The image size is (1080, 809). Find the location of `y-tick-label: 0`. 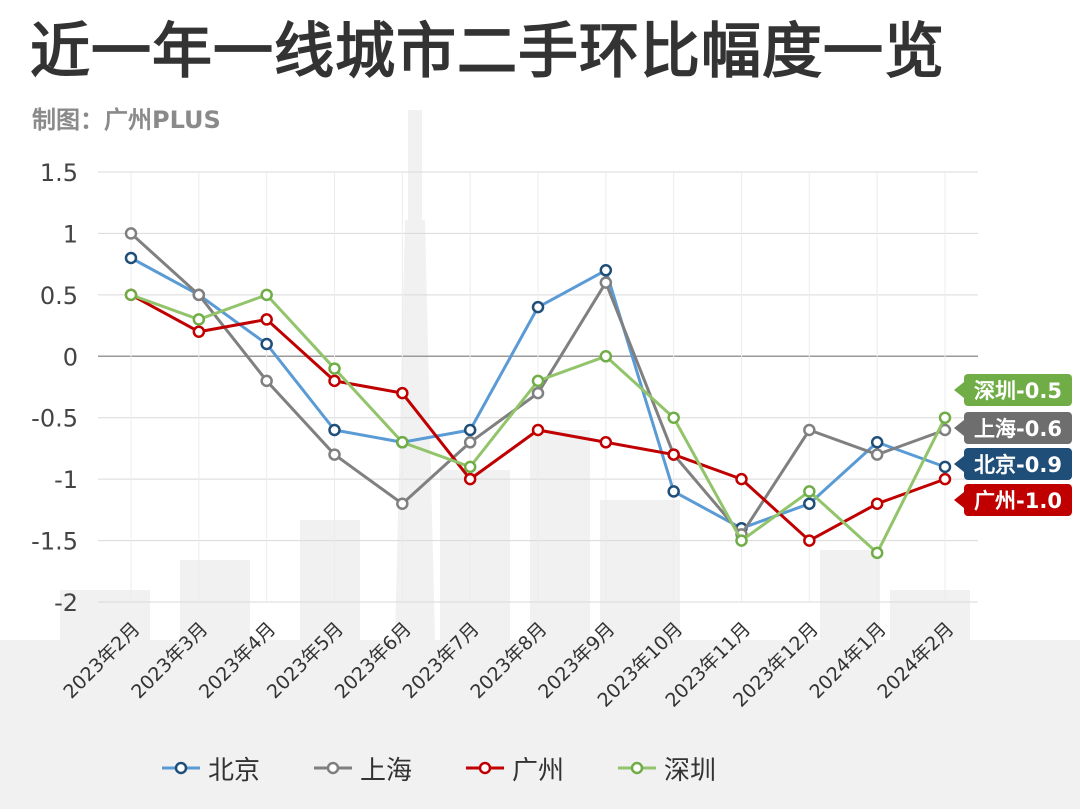

y-tick-label: 0 is located at coordinates (70, 357).